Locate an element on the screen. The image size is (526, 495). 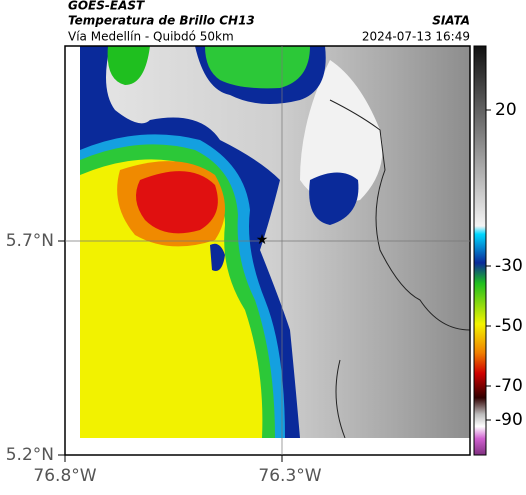
colorbar-tick-label: -70 is located at coordinates (509, 386).